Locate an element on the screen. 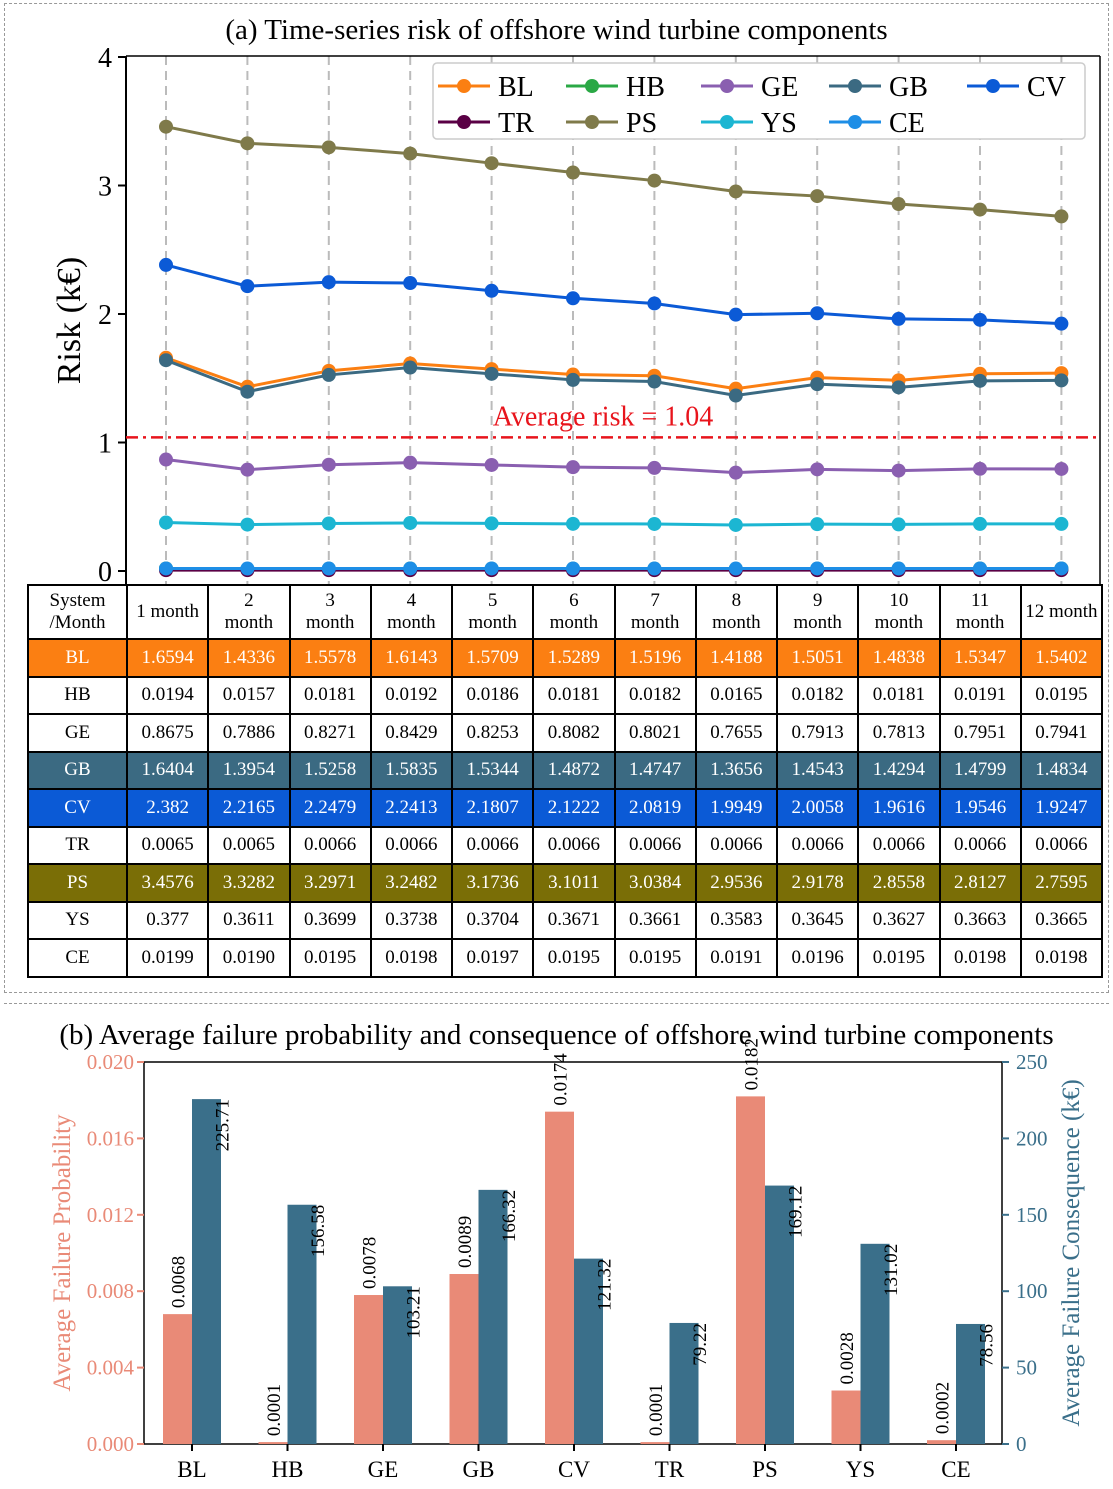  table-cell: 0.0192 is located at coordinates (411, 695).